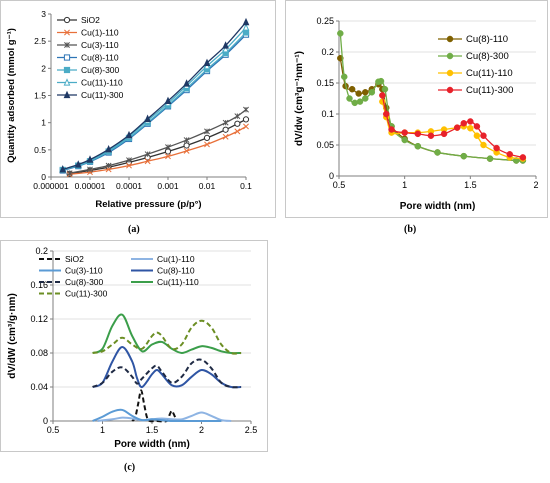 Image resolution: width=550 pixels, height=483 pixels. I want to click on y-tick-label-c-2: 0.08, so click(39, 353).